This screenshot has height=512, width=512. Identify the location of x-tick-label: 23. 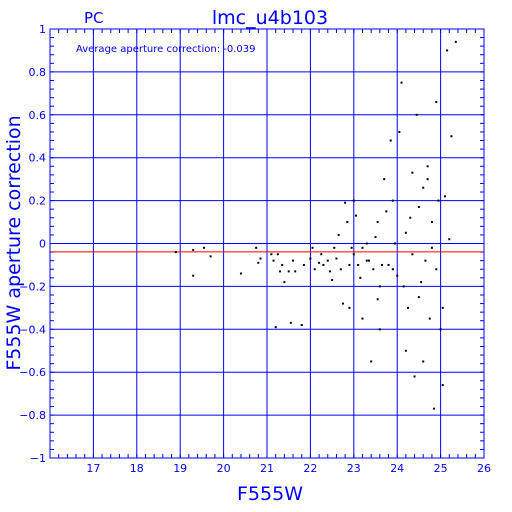
(354, 468).